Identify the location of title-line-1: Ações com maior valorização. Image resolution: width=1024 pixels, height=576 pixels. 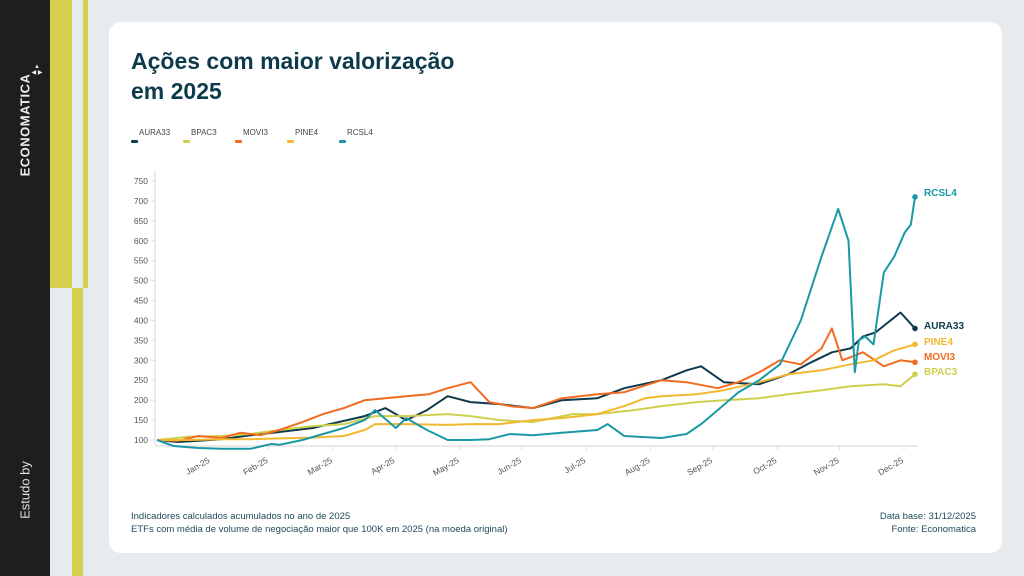
(293, 61).